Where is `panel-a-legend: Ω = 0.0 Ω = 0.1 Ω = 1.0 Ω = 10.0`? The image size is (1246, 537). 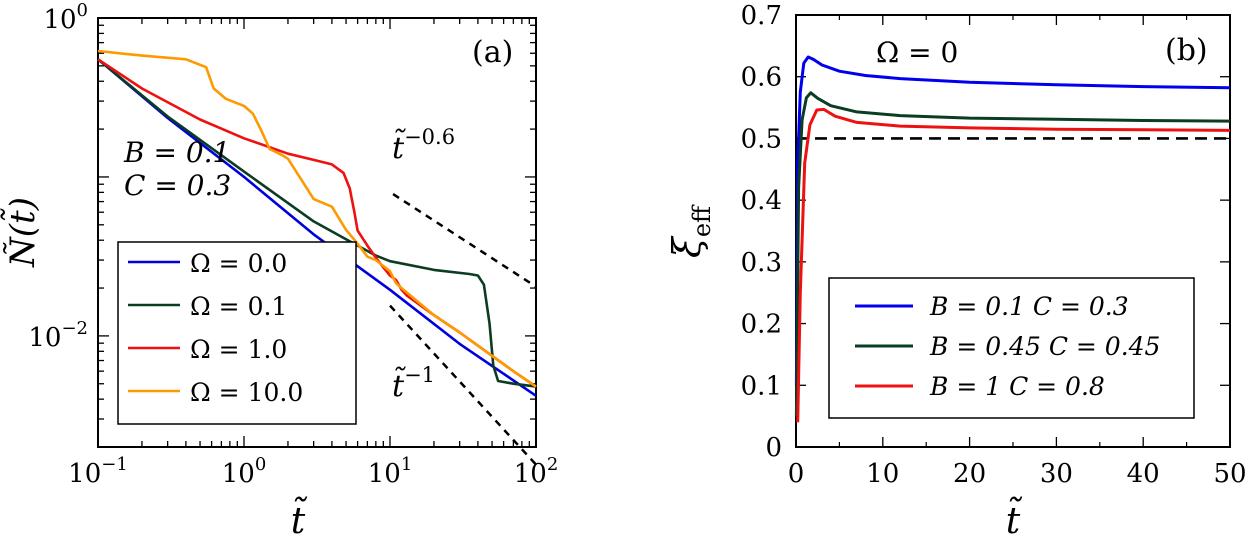
panel-a-legend: Ω = 0.0 Ω = 0.1 Ω = 1.0 Ω = 10.0 is located at coordinates (237, 333).